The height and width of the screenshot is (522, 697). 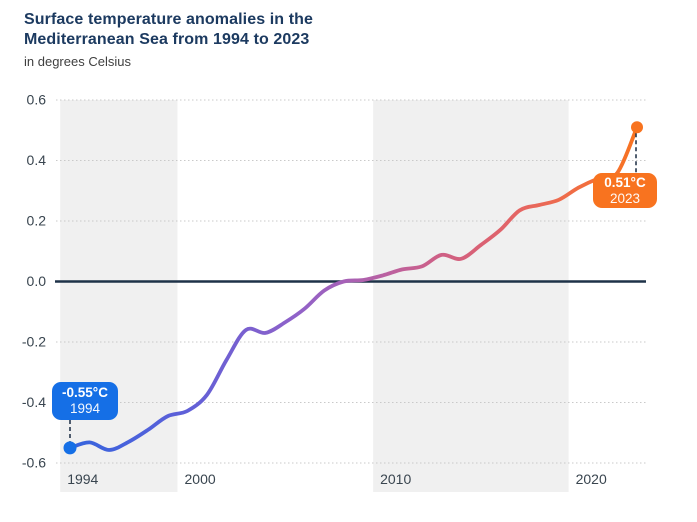 What do you see at coordinates (119, 296) in the screenshot?
I see `background-band` at bounding box center [119, 296].